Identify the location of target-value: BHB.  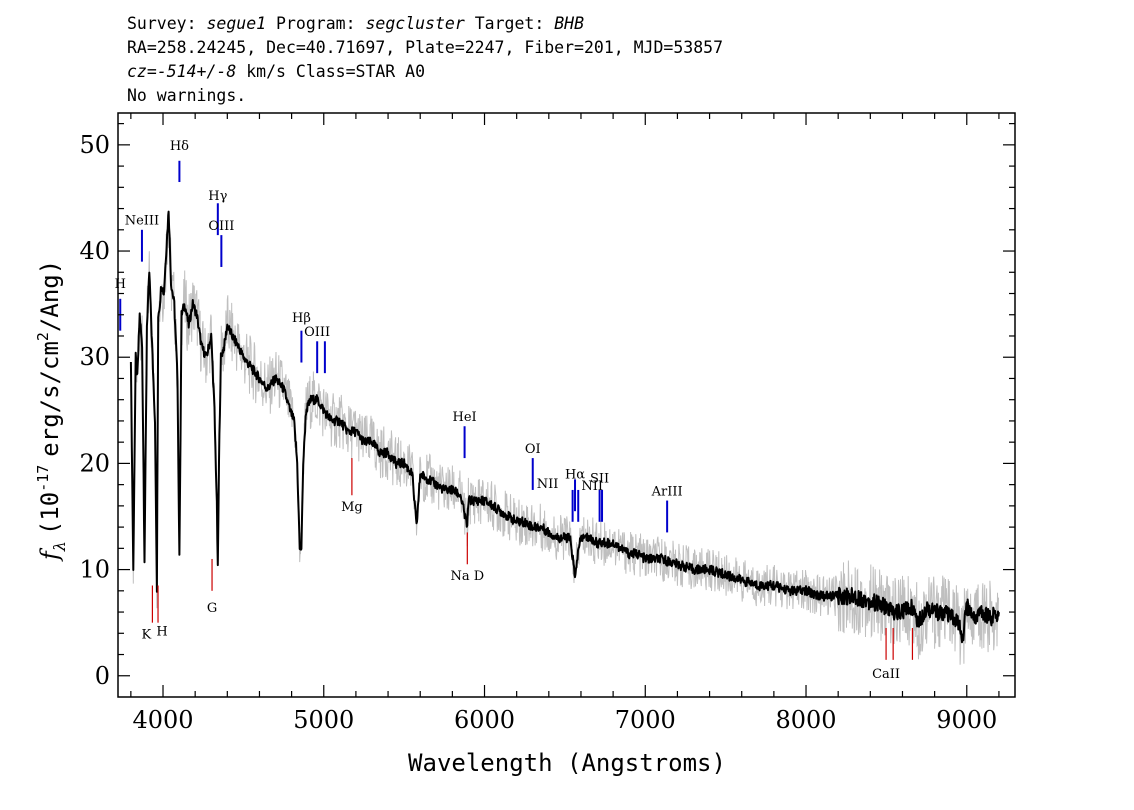
(569, 23).